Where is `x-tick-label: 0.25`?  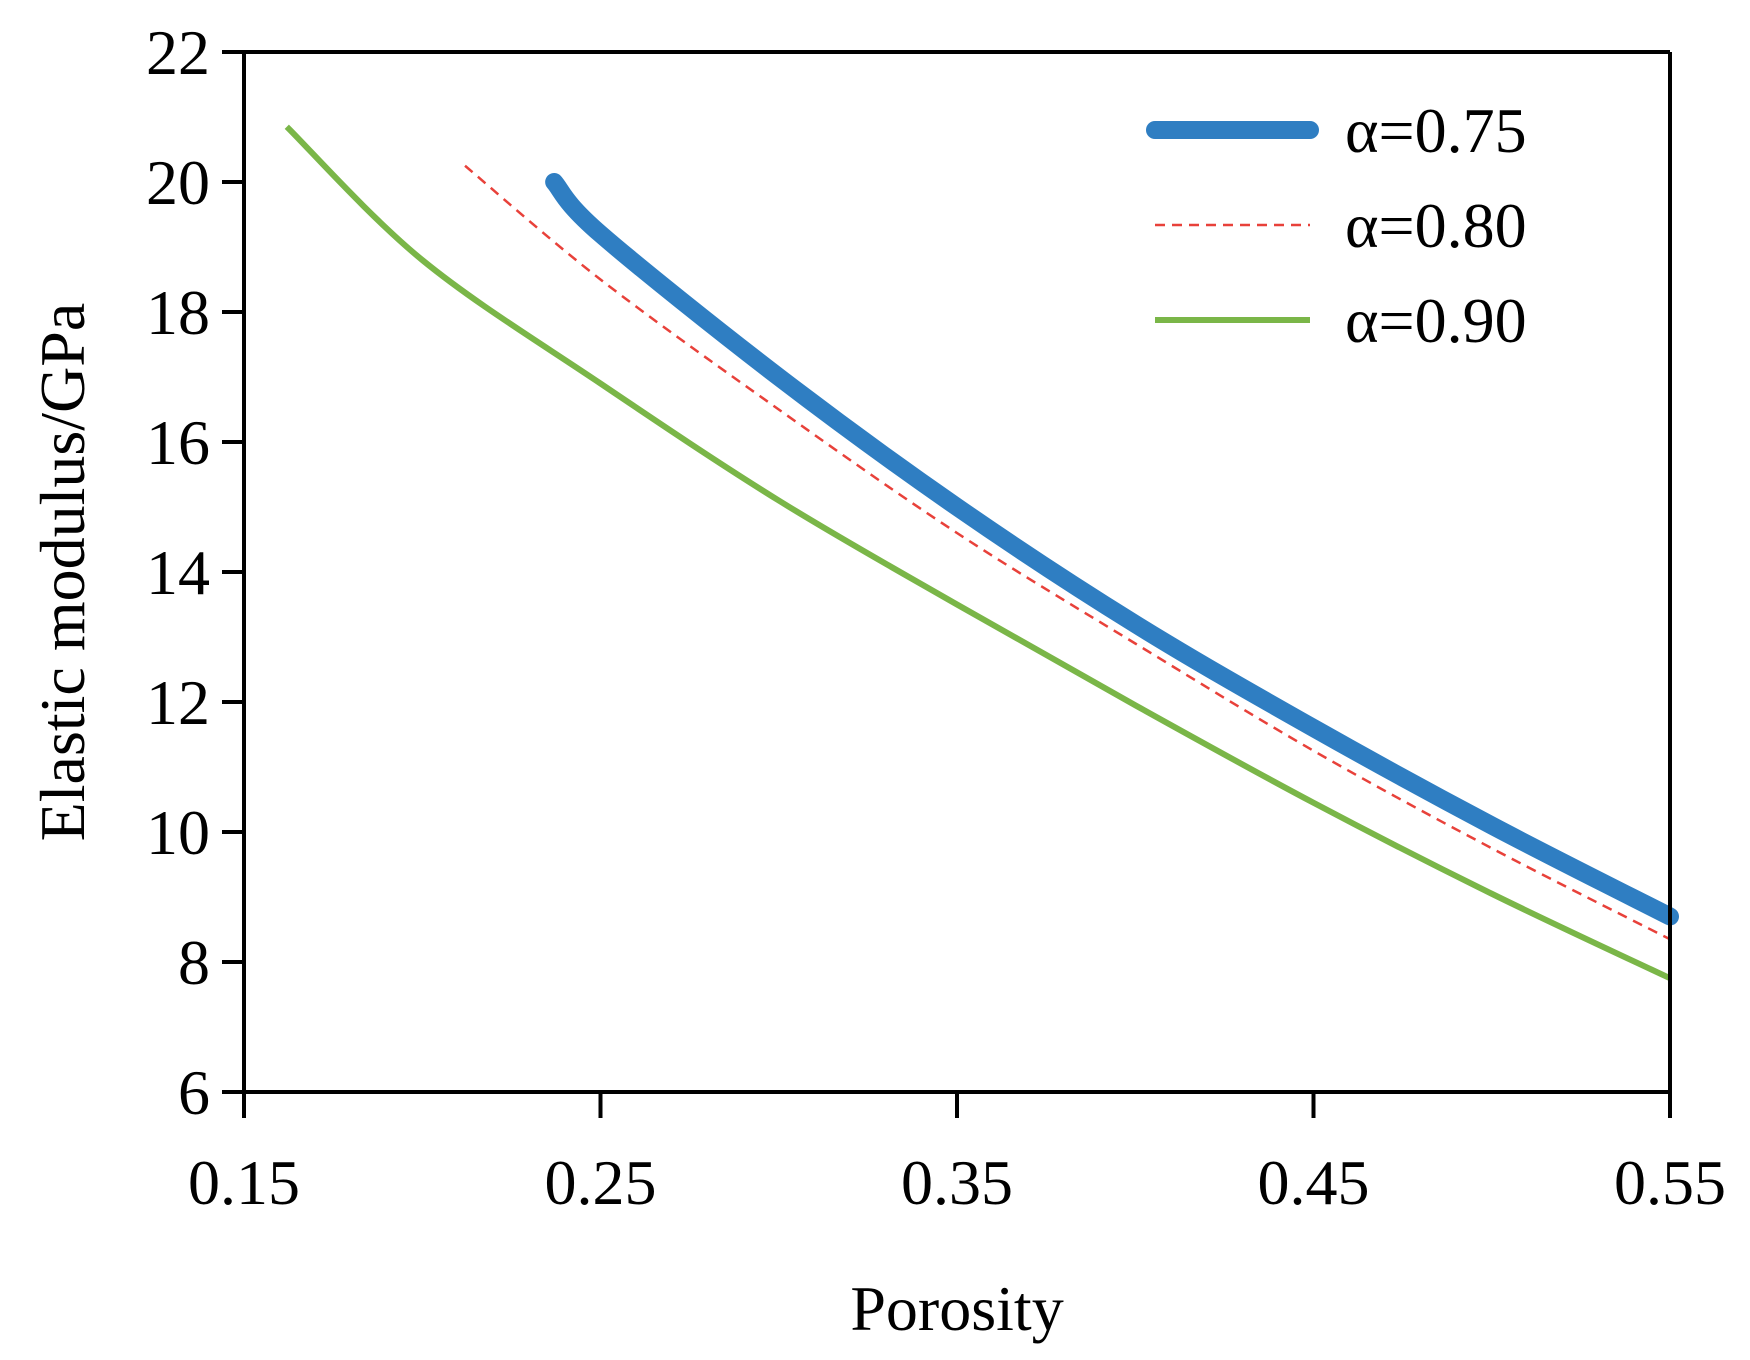 x-tick-label: 0.25 is located at coordinates (601, 1182).